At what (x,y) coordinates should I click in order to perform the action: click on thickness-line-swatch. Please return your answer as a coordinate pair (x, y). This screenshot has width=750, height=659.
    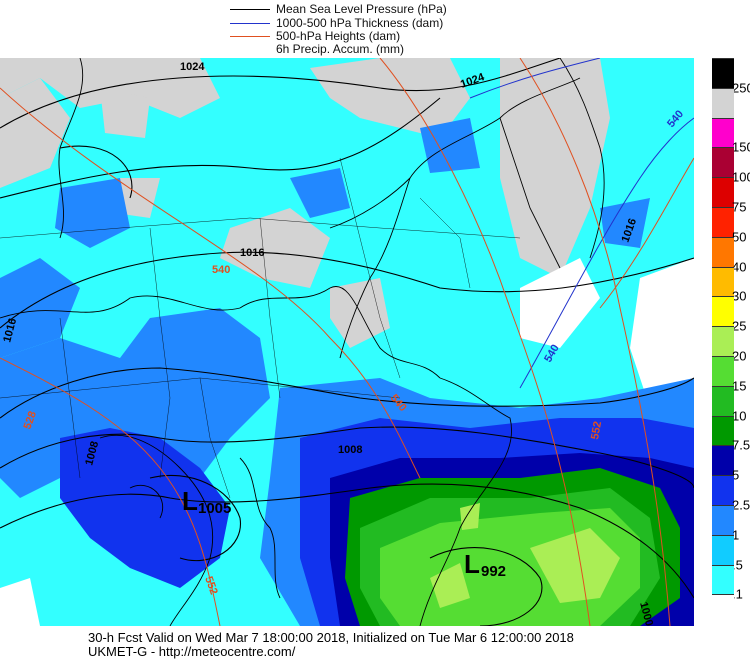
    Looking at the image, I should click on (250, 23).